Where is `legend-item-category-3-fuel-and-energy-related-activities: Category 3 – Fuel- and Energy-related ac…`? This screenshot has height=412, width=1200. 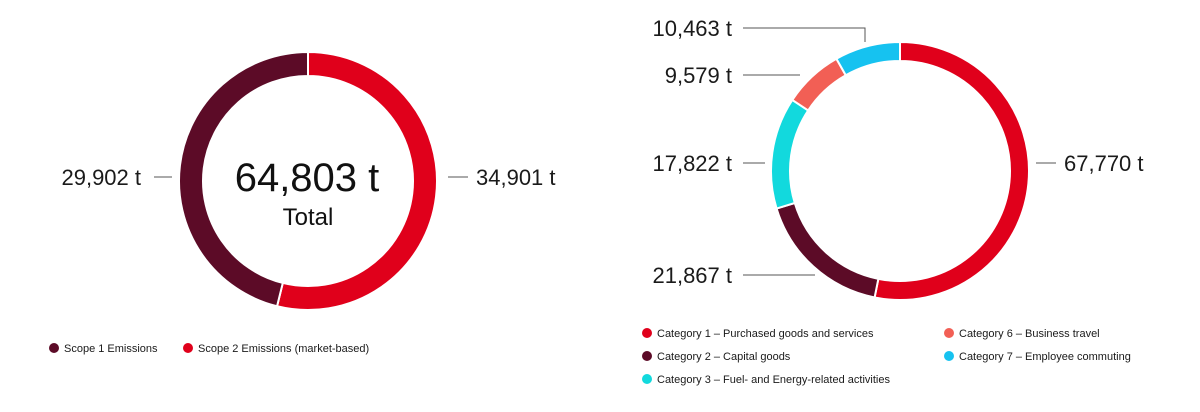 legend-item-category-3-fuel-and-energy-related-activities: Category 3 – Fuel- and Energy-related ac… is located at coordinates (766, 380).